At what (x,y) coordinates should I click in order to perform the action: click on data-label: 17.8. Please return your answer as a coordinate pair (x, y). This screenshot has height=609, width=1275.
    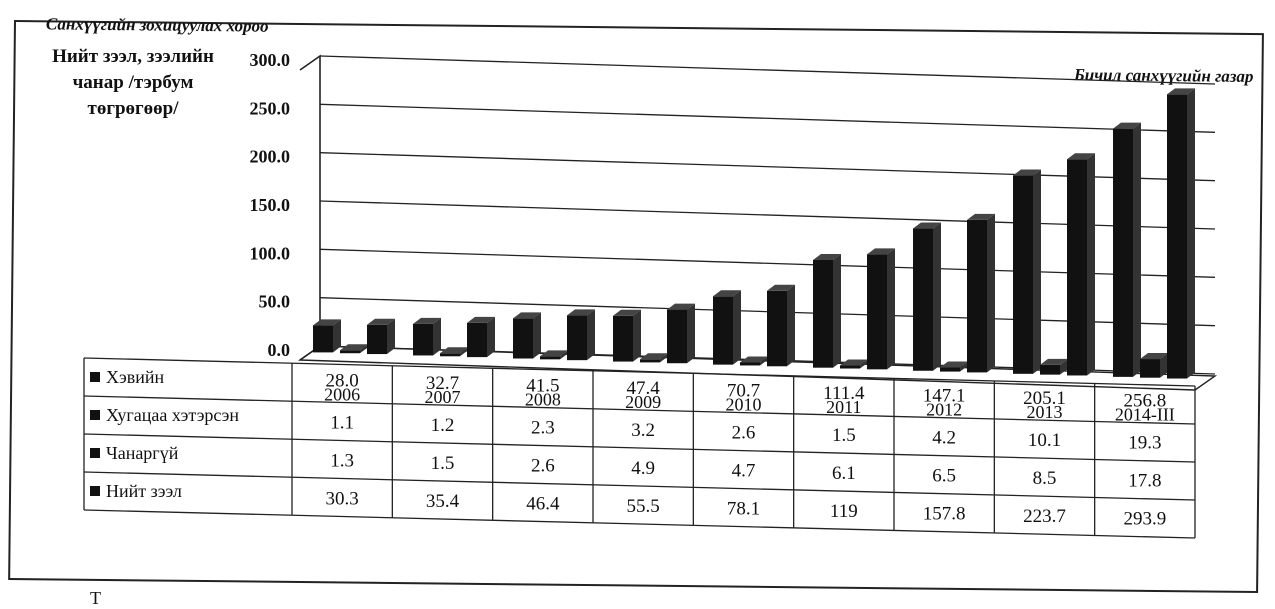
    Looking at the image, I should click on (1144, 481).